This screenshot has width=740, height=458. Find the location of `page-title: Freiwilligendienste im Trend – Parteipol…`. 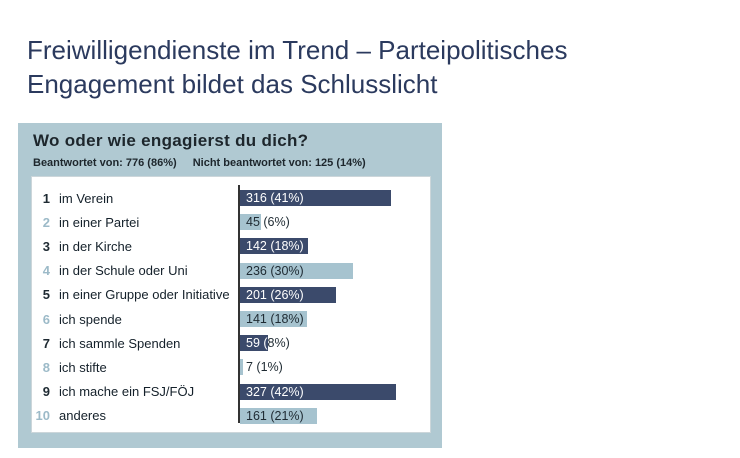

page-title: Freiwilligendienste im Trend – Parteipol… is located at coordinates (357, 67).